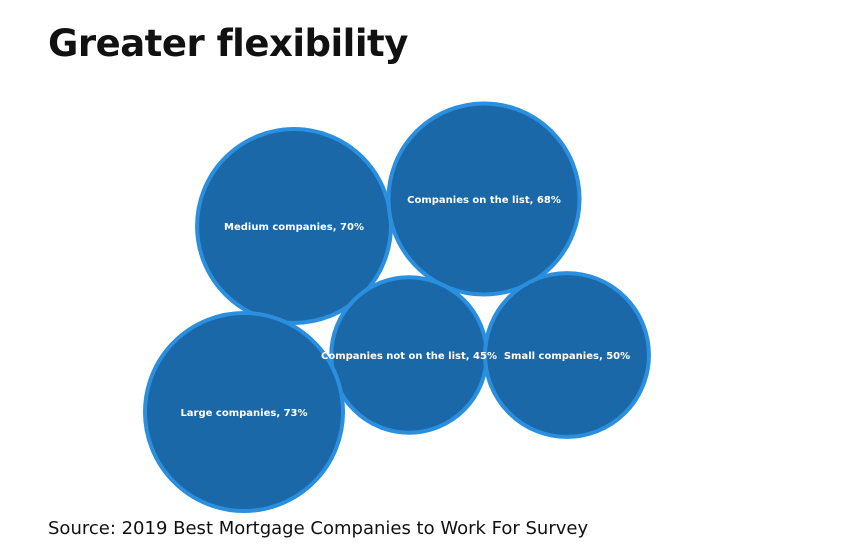 Image resolution: width=844 pixels, height=550 pixels. What do you see at coordinates (294, 227) in the screenshot?
I see `bubble-label-medium-companies: Medium companies, 70%` at bounding box center [294, 227].